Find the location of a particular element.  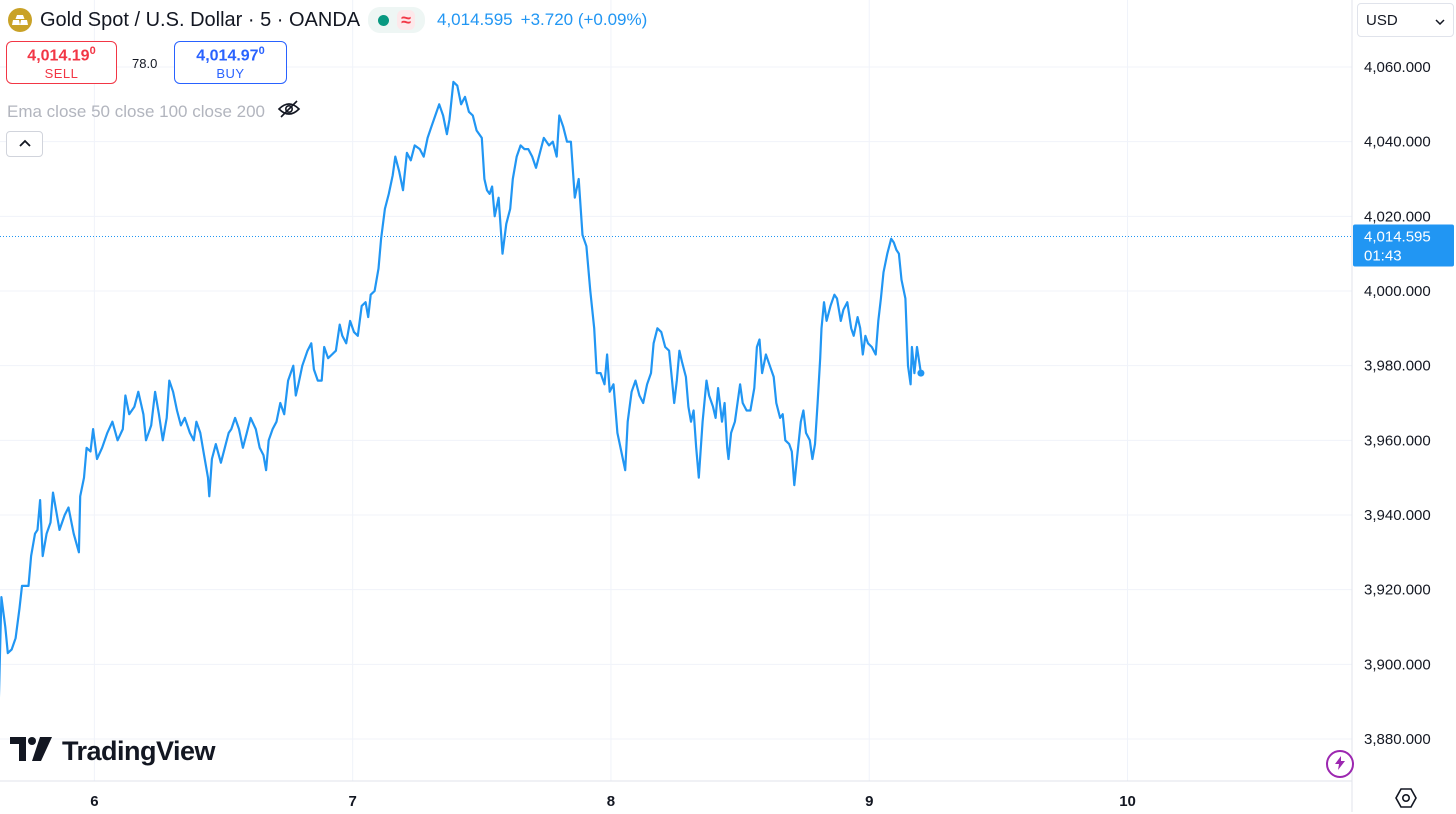

y-tick-label: 4,020.000 is located at coordinates (1397, 216).